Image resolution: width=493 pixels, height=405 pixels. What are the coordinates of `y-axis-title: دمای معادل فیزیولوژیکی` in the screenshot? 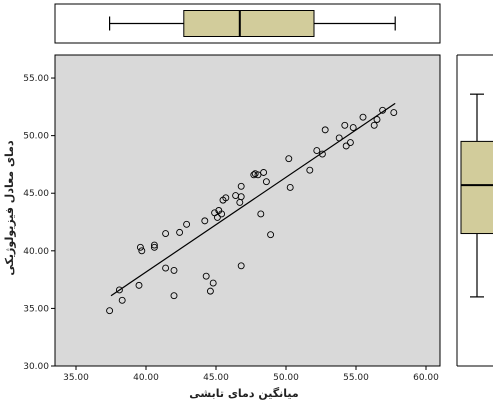 It's located at (9, 208).